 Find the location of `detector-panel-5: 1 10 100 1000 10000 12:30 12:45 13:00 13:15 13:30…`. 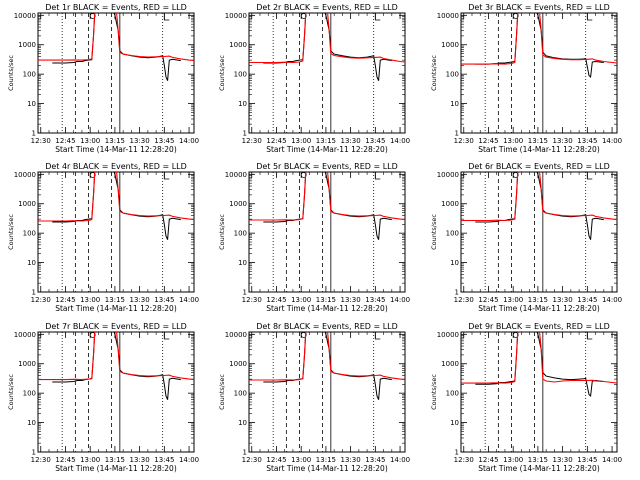

detector-panel-5: 1 10 100 1000 10000 12:30 12:45 13:00 13:15 13:30… is located at coordinates (314, 237).